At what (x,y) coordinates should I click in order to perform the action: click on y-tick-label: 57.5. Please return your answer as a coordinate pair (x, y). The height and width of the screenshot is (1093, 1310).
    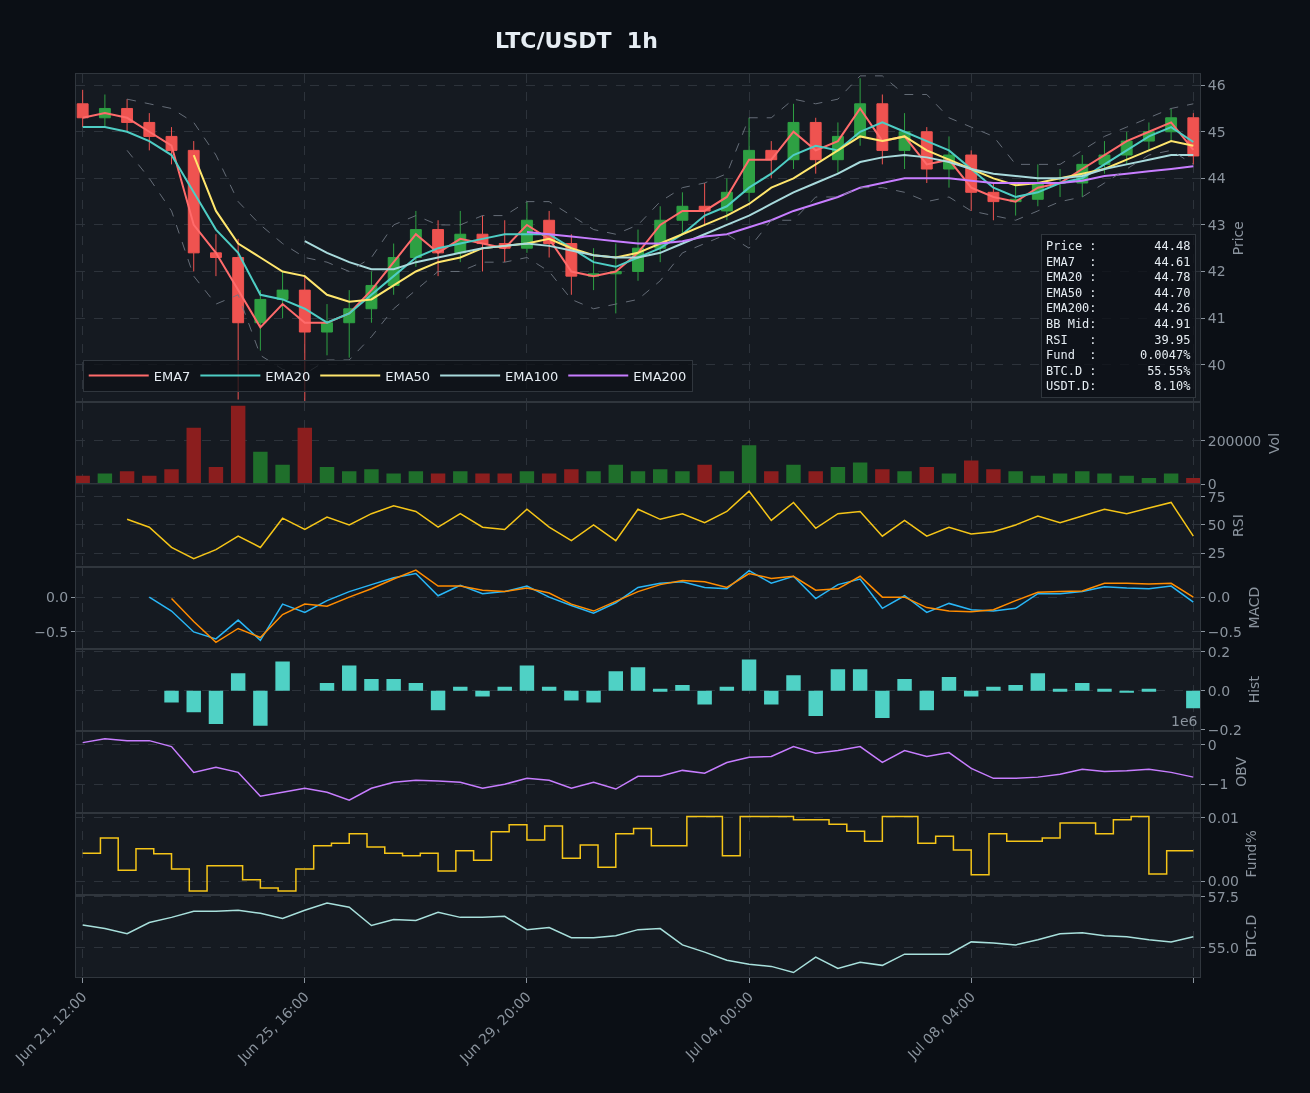
    Looking at the image, I should click on (1223, 896).